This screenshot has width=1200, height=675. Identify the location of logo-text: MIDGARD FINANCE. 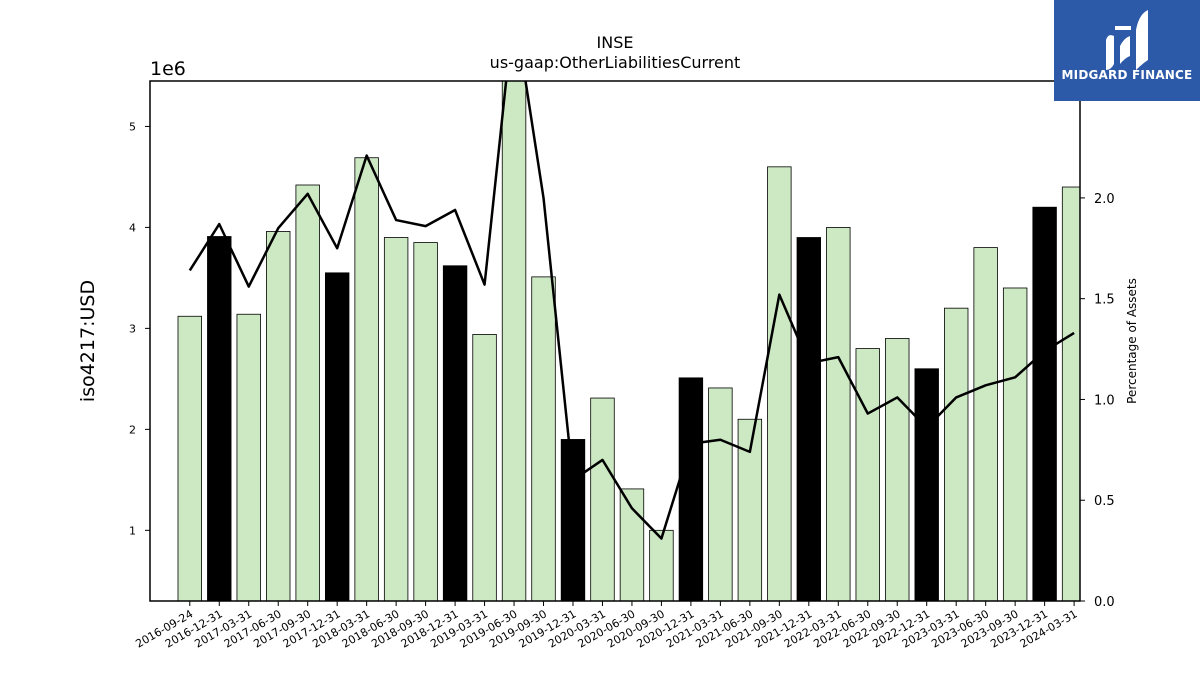
(1127, 75).